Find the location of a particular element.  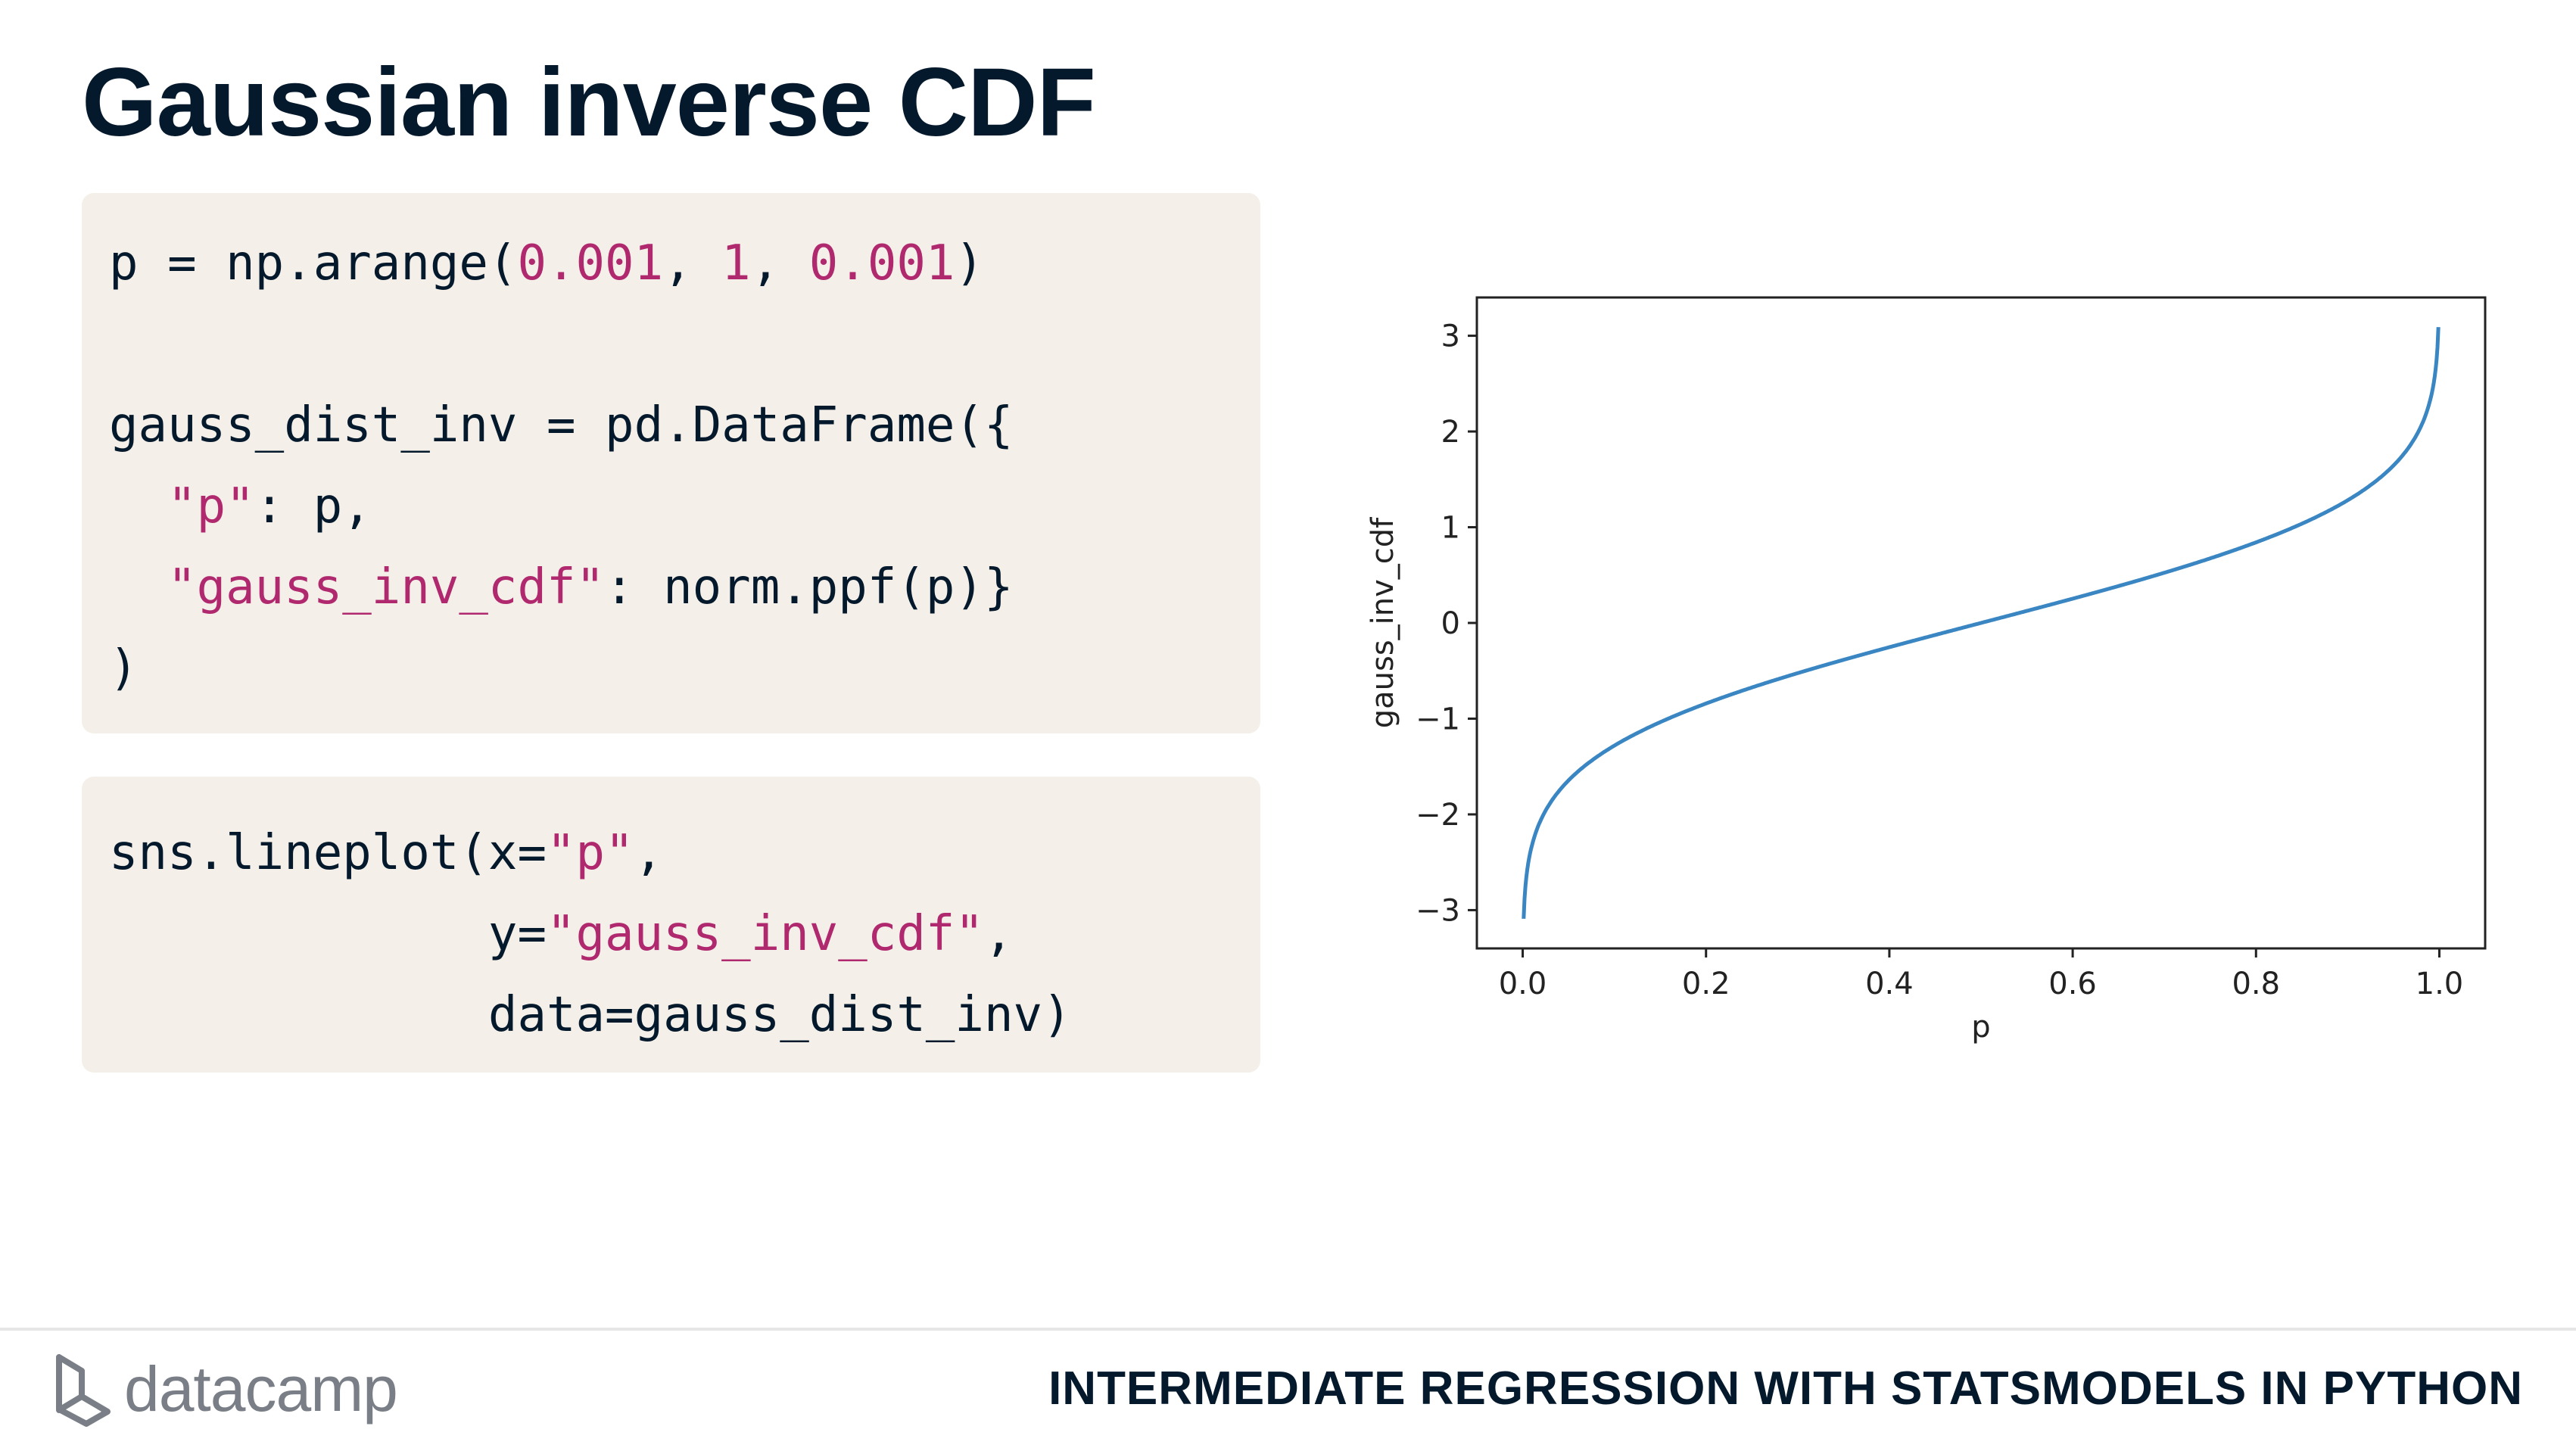

code-token: data=gauss_dist_inv) is located at coordinates (590, 1015).